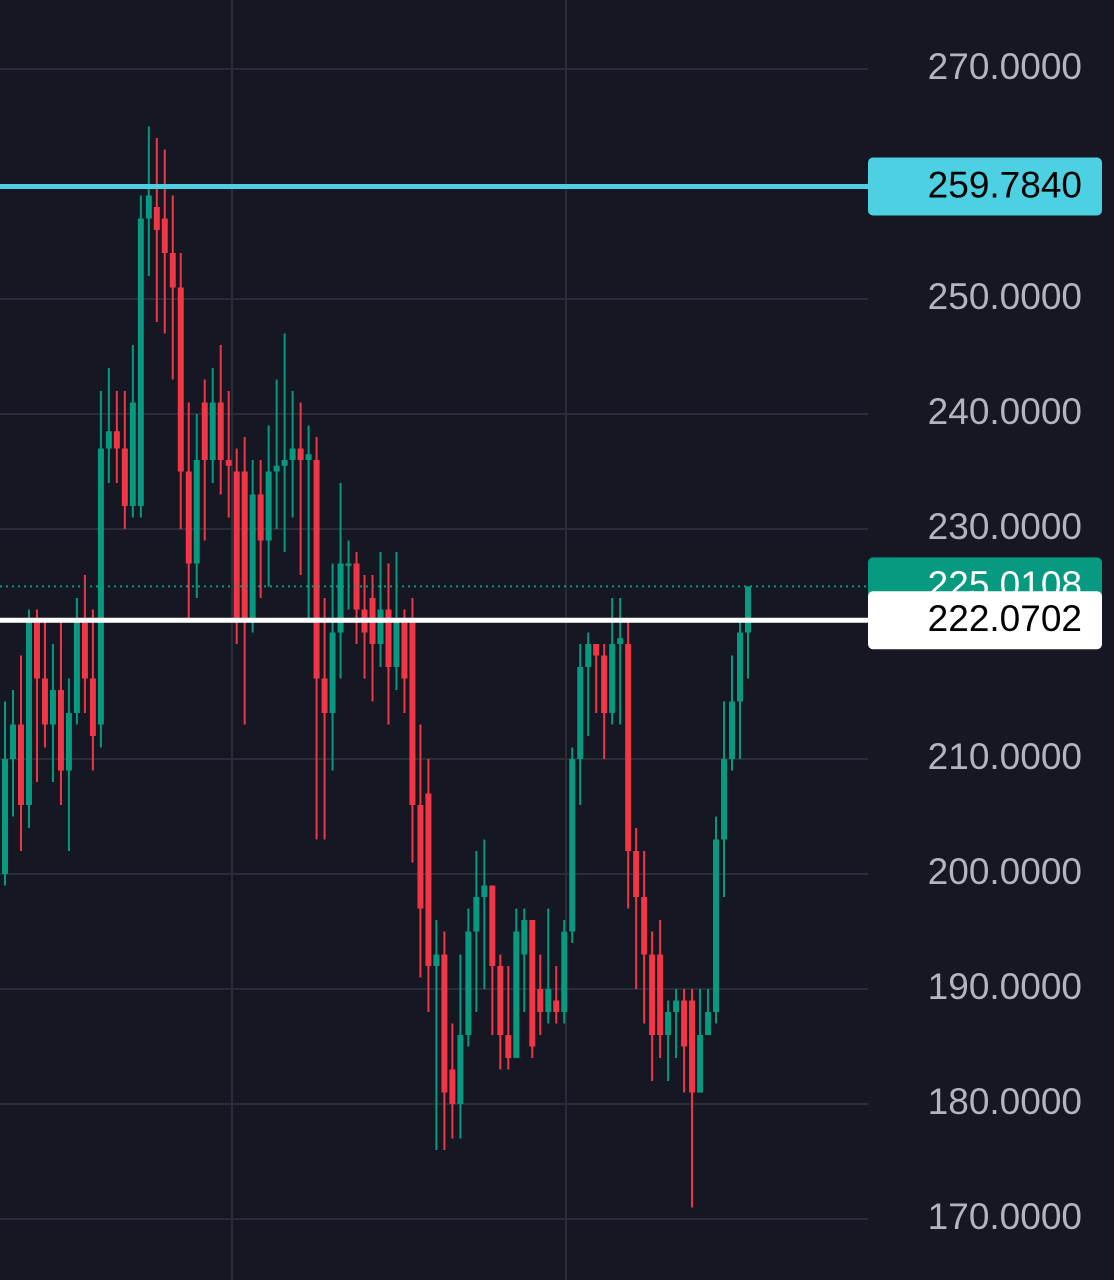  I want to click on y-tick-label: 180.0000, so click(1005, 1101).